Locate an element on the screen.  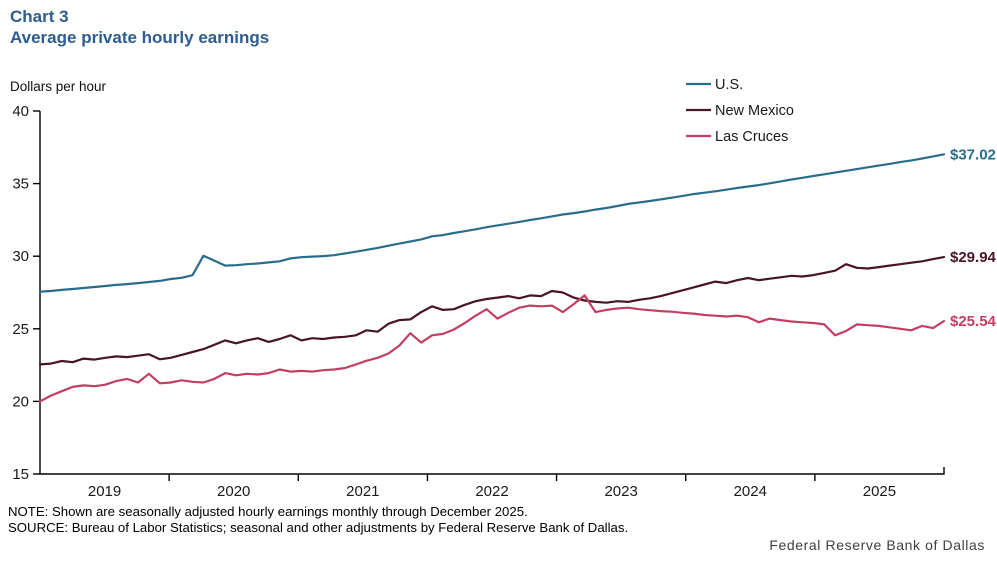
org-footer: Federal Reserve Bank of Dallas is located at coordinates (877, 545).